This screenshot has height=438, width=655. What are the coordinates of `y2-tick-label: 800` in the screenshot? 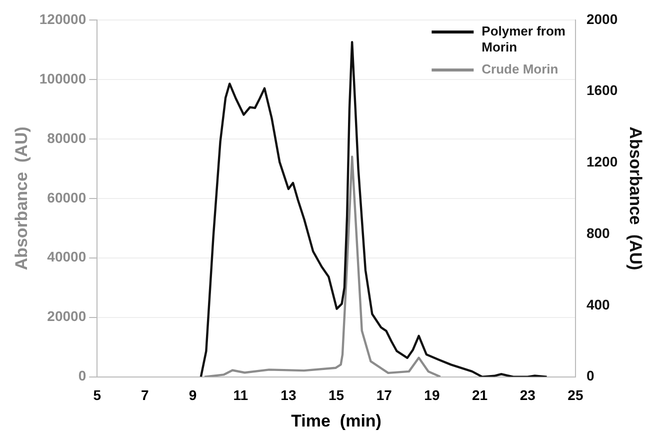 It's located at (598, 232).